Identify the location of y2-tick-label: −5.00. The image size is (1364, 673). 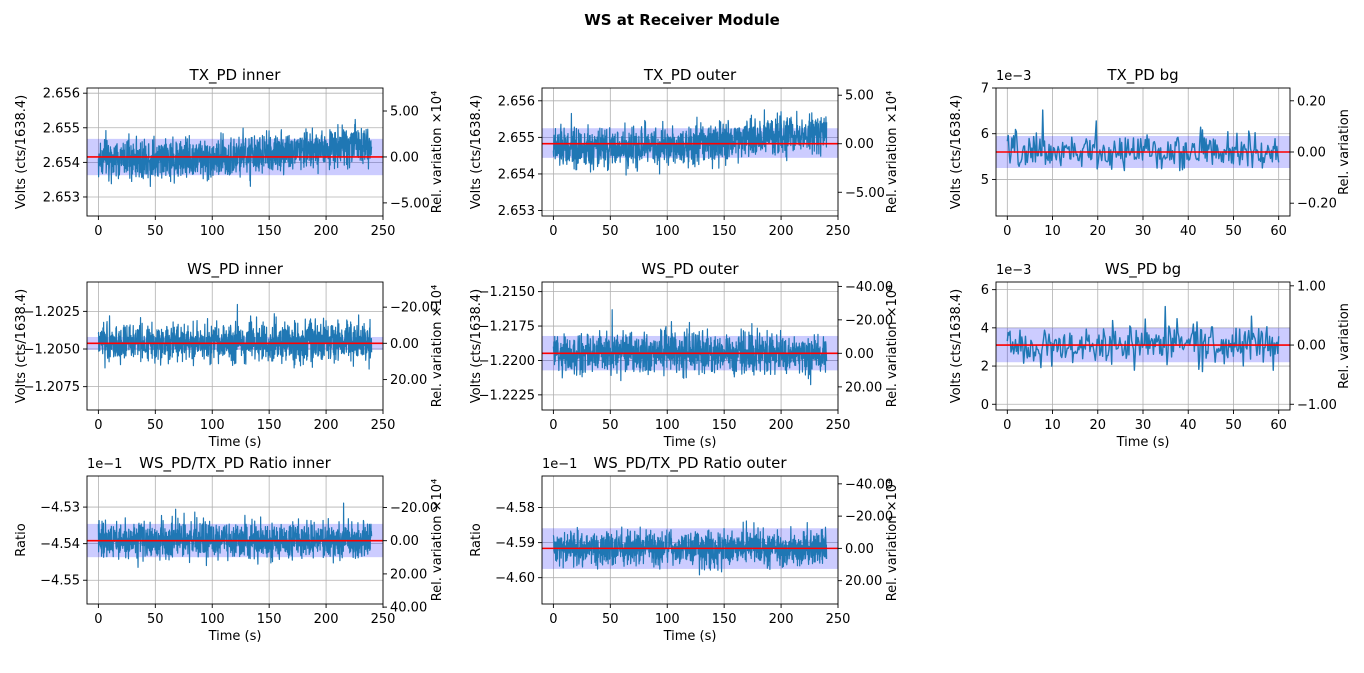
(865, 193).